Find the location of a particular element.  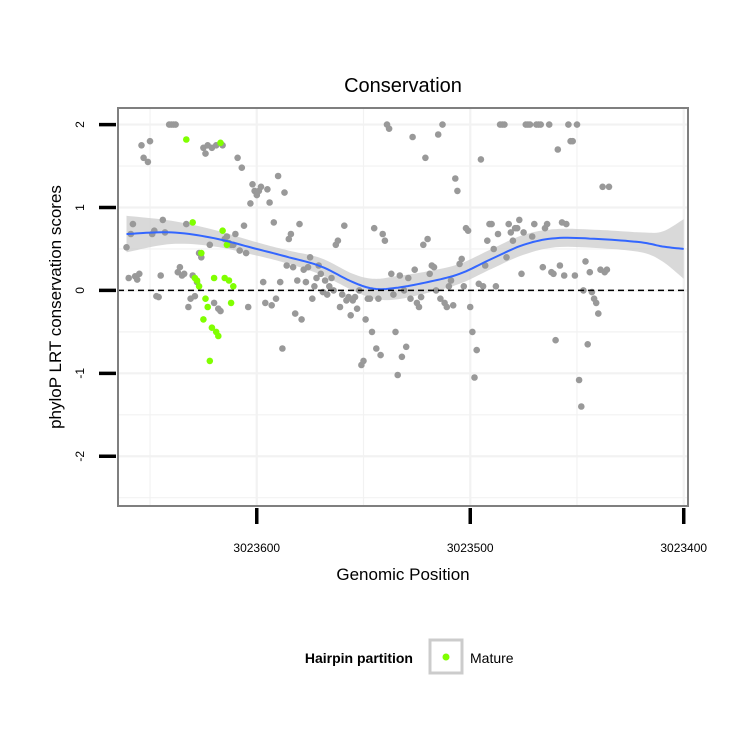

y-tick-label: -2 is located at coordinates (80, 456).